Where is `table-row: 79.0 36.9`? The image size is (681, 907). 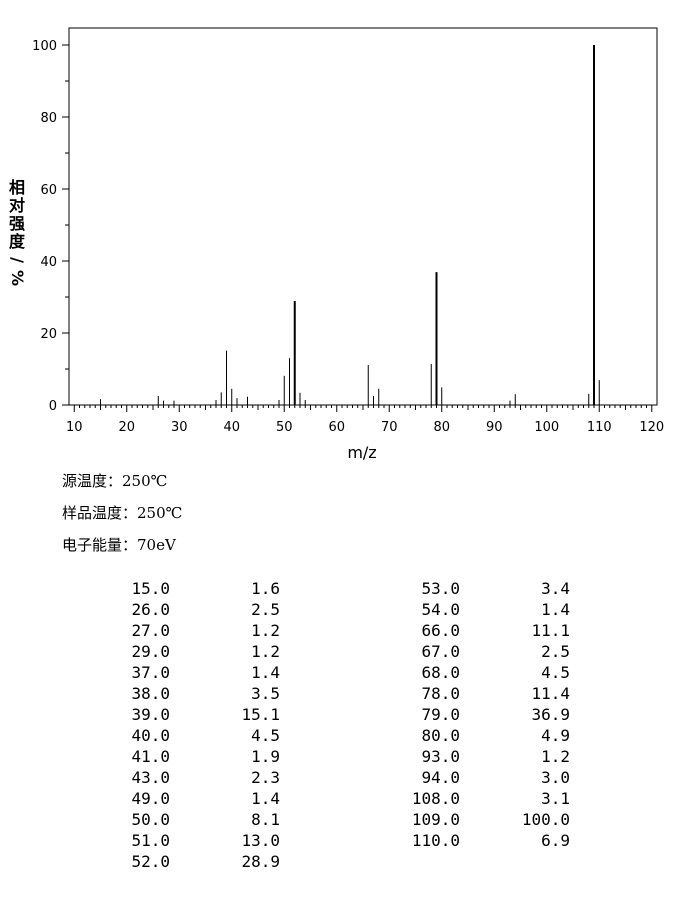
table-row: 79.0 36.9 is located at coordinates (485, 714).